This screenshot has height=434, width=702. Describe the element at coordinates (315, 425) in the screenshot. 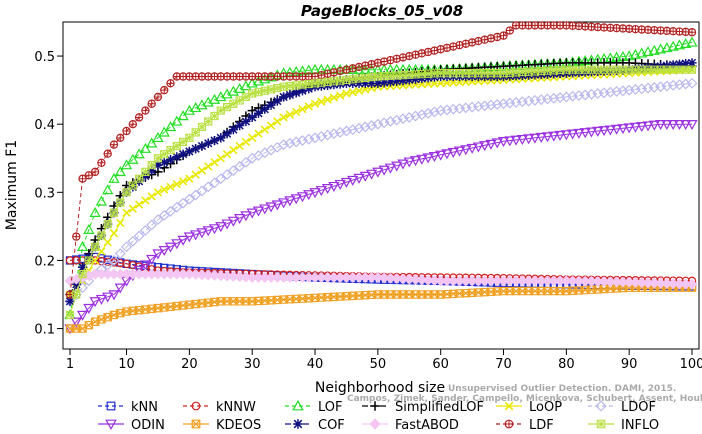

I see `legend-item-cof: COF` at that location.